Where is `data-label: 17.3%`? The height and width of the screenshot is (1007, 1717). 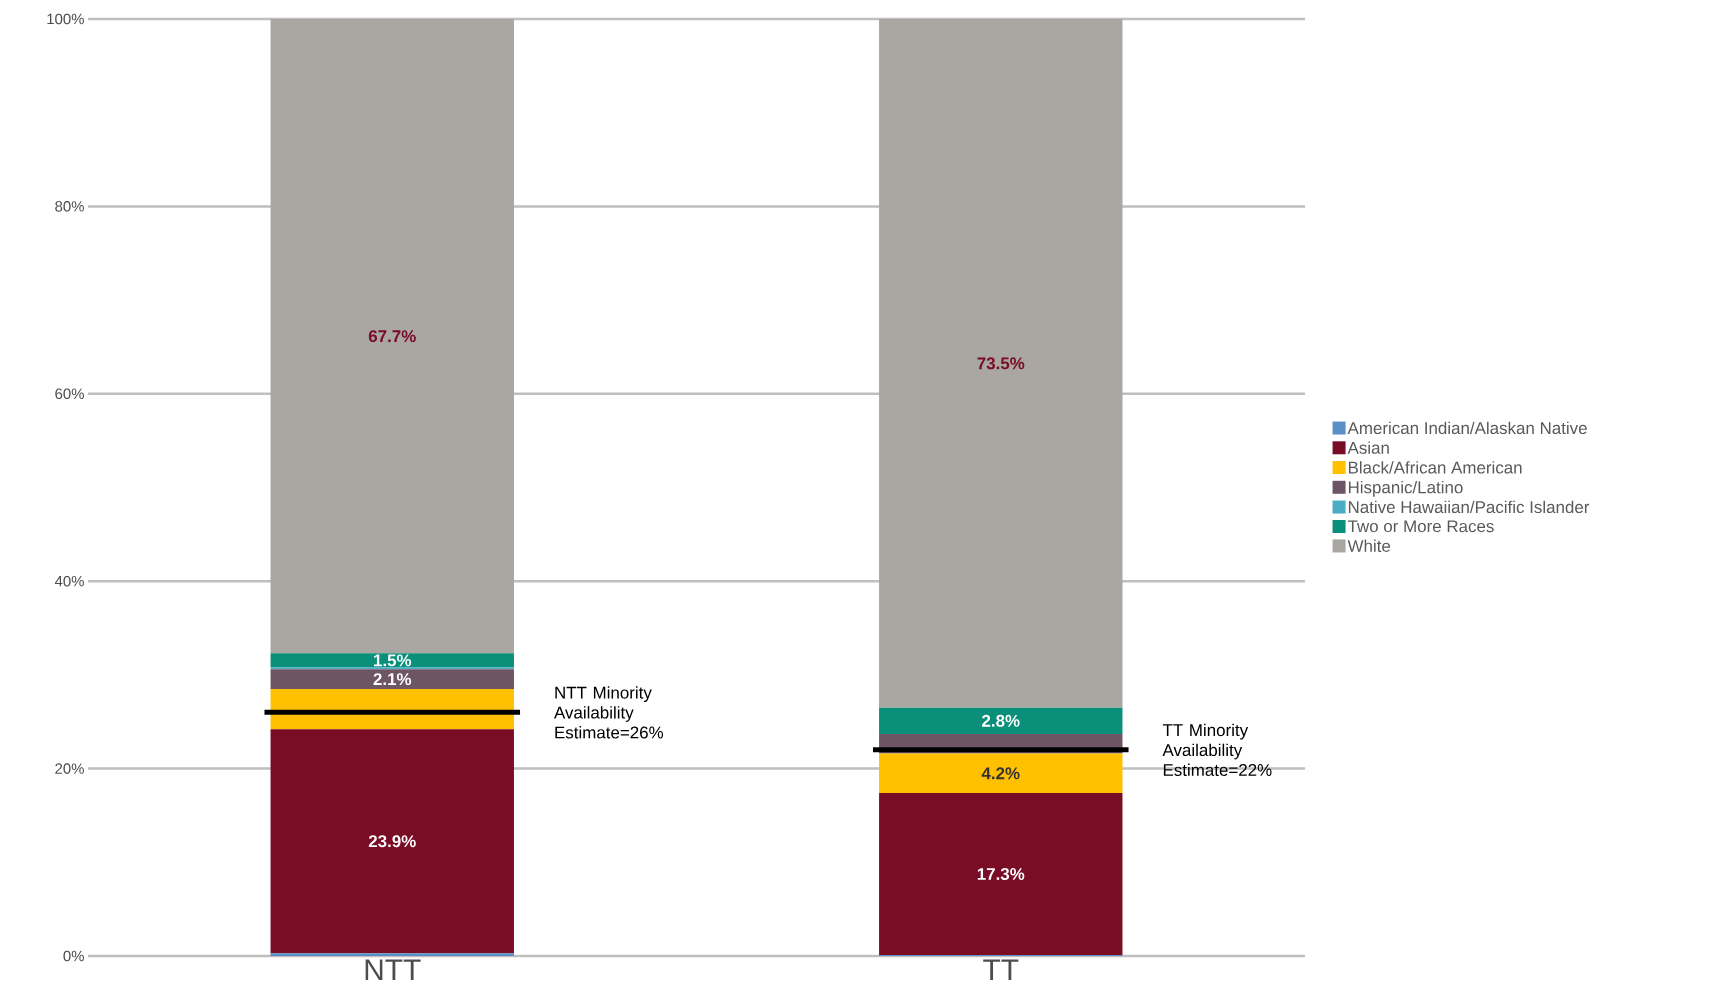 data-label: 17.3% is located at coordinates (1001, 874).